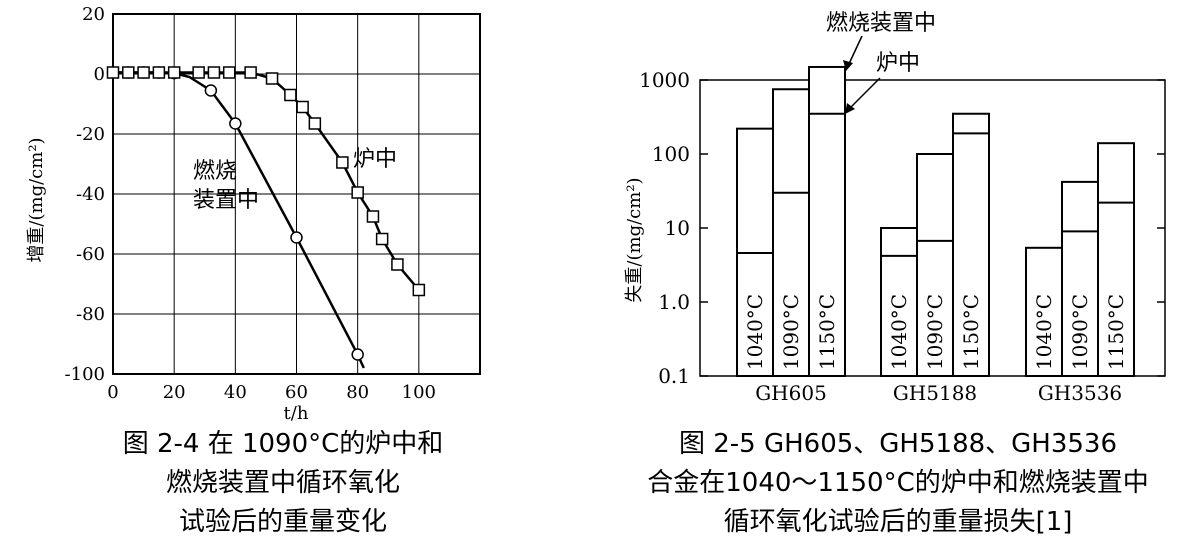 The image size is (1200, 544). What do you see at coordinates (283, 522) in the screenshot?
I see `left-caption-line3: 试验后的重量变化` at bounding box center [283, 522].